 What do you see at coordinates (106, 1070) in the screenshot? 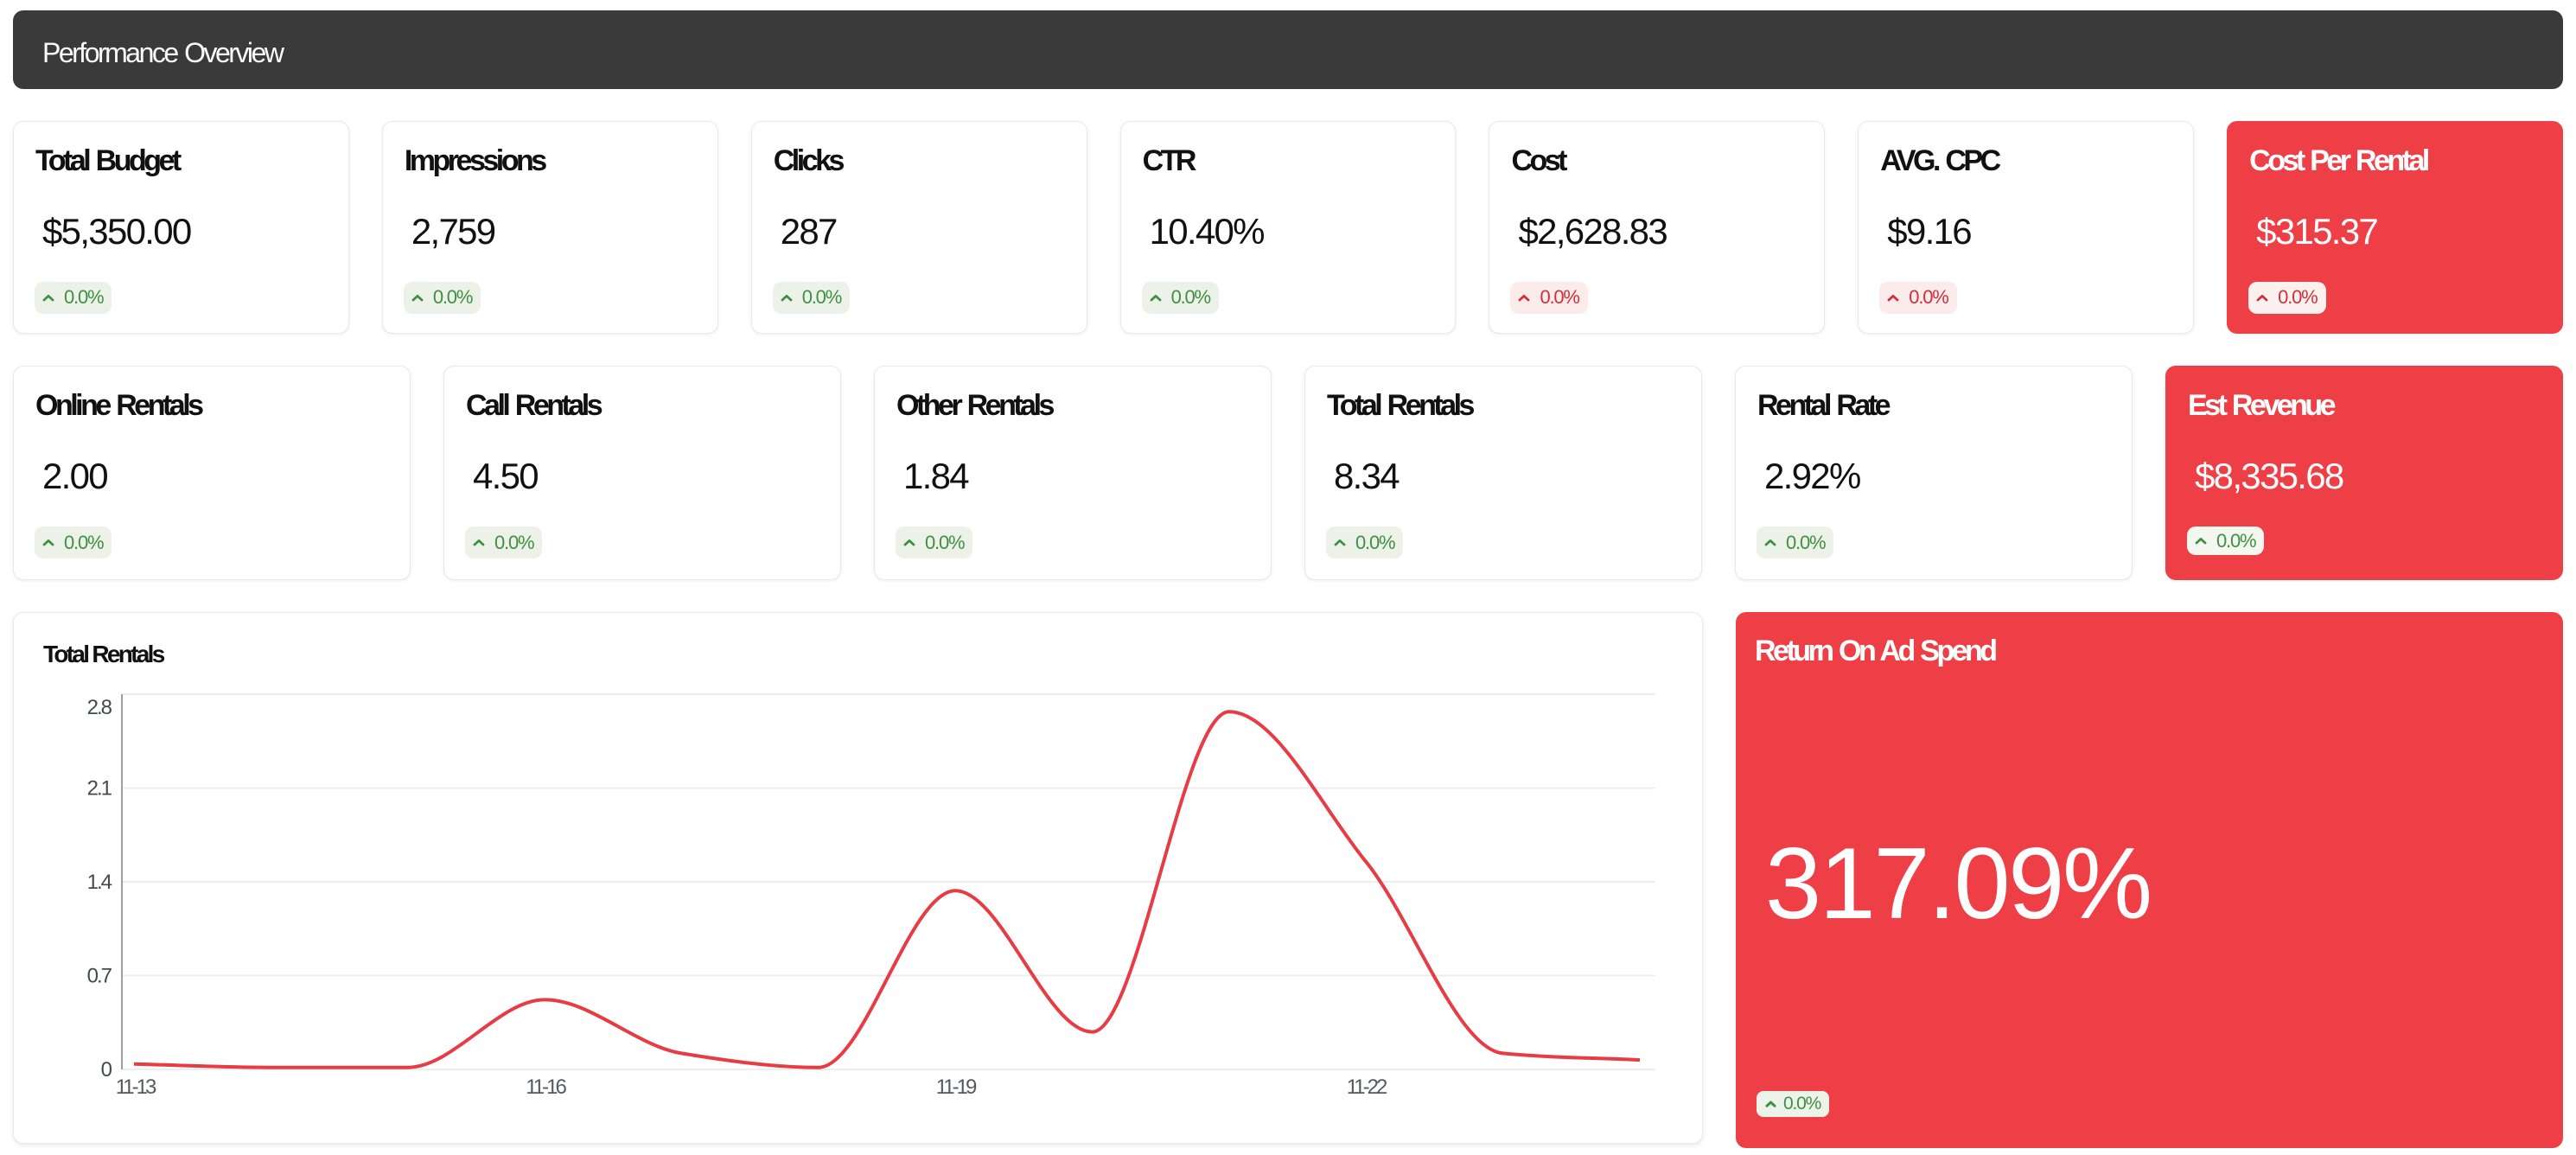
I see `svg-text: 0` at bounding box center [106, 1070].